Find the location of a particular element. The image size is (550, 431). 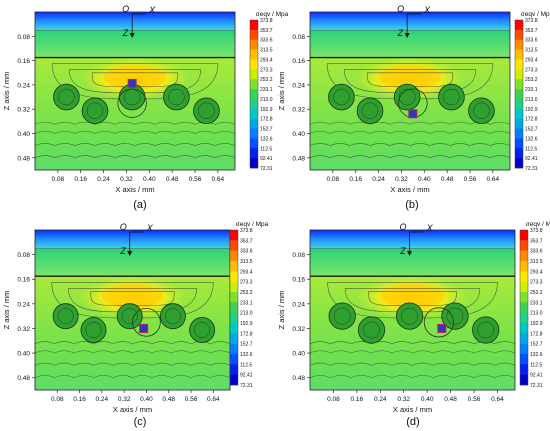

origin-x-label: X is located at coordinates (152, 10).